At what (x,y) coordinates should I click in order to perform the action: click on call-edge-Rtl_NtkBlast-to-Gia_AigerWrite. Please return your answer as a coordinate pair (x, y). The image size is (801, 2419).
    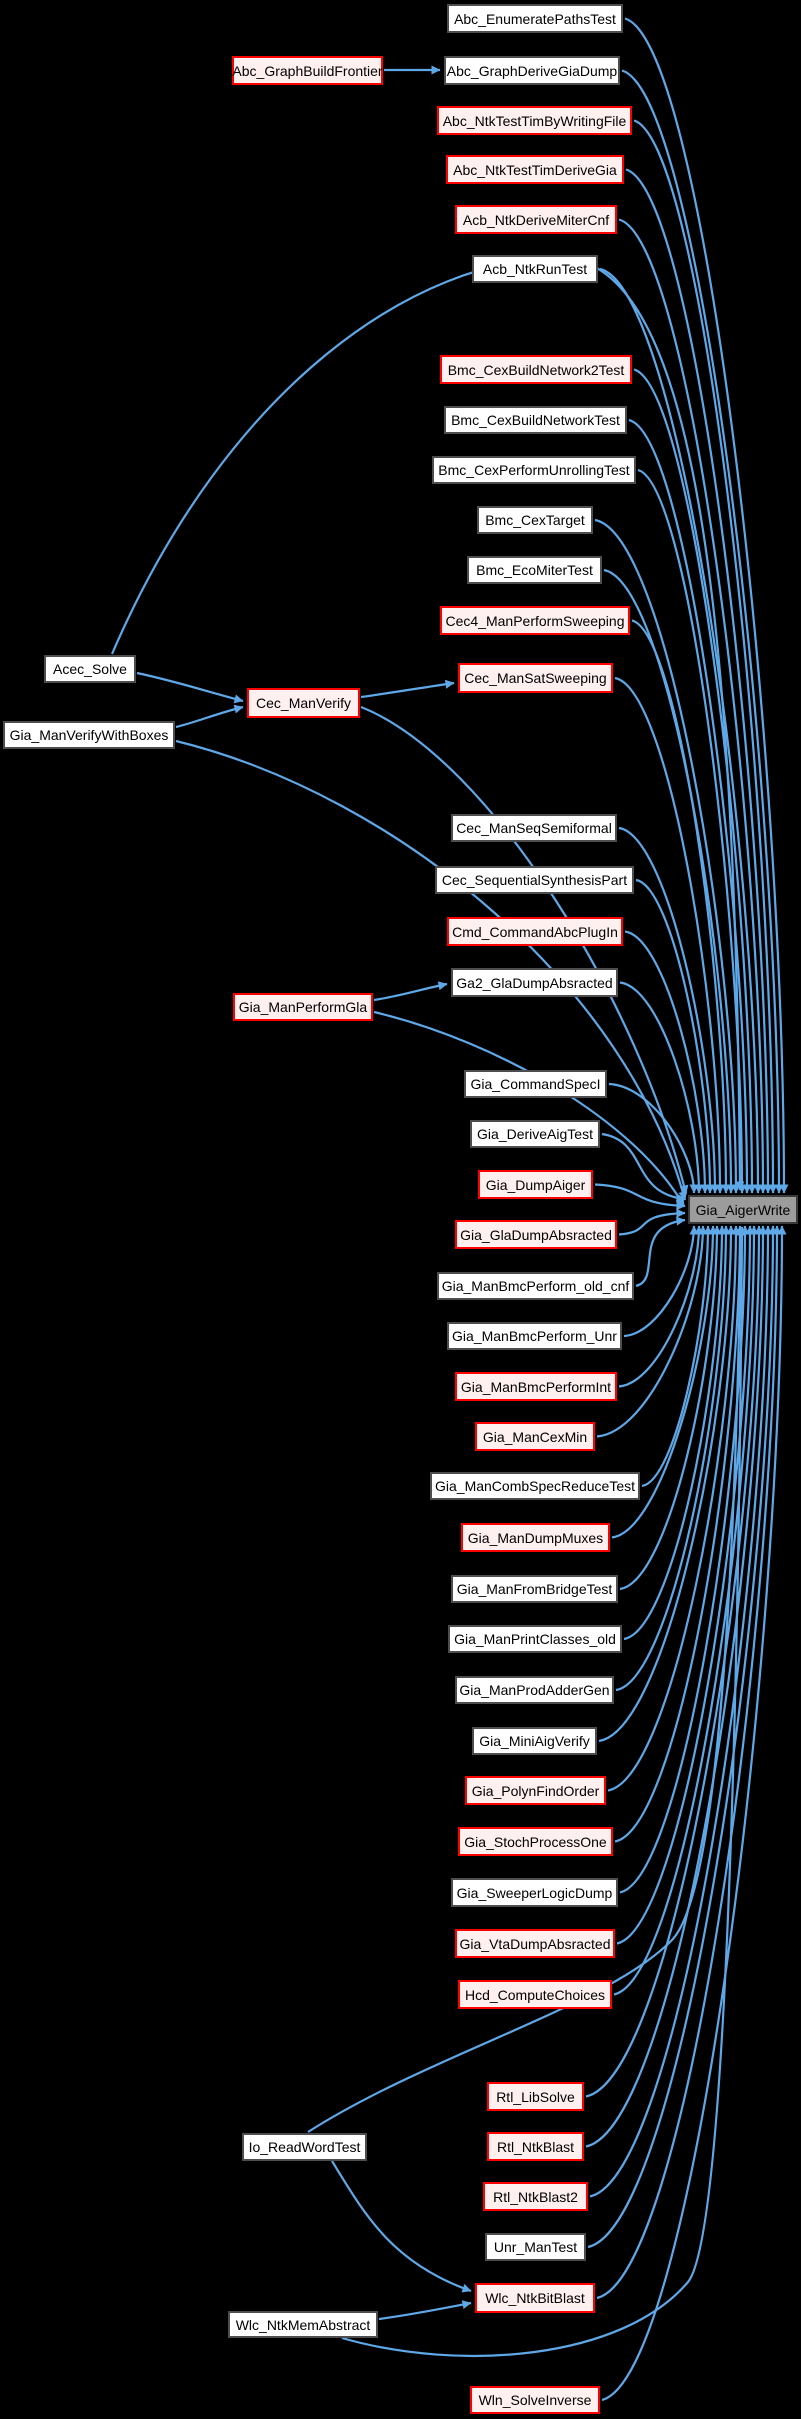
    Looking at the image, I should click on (676, 1686).